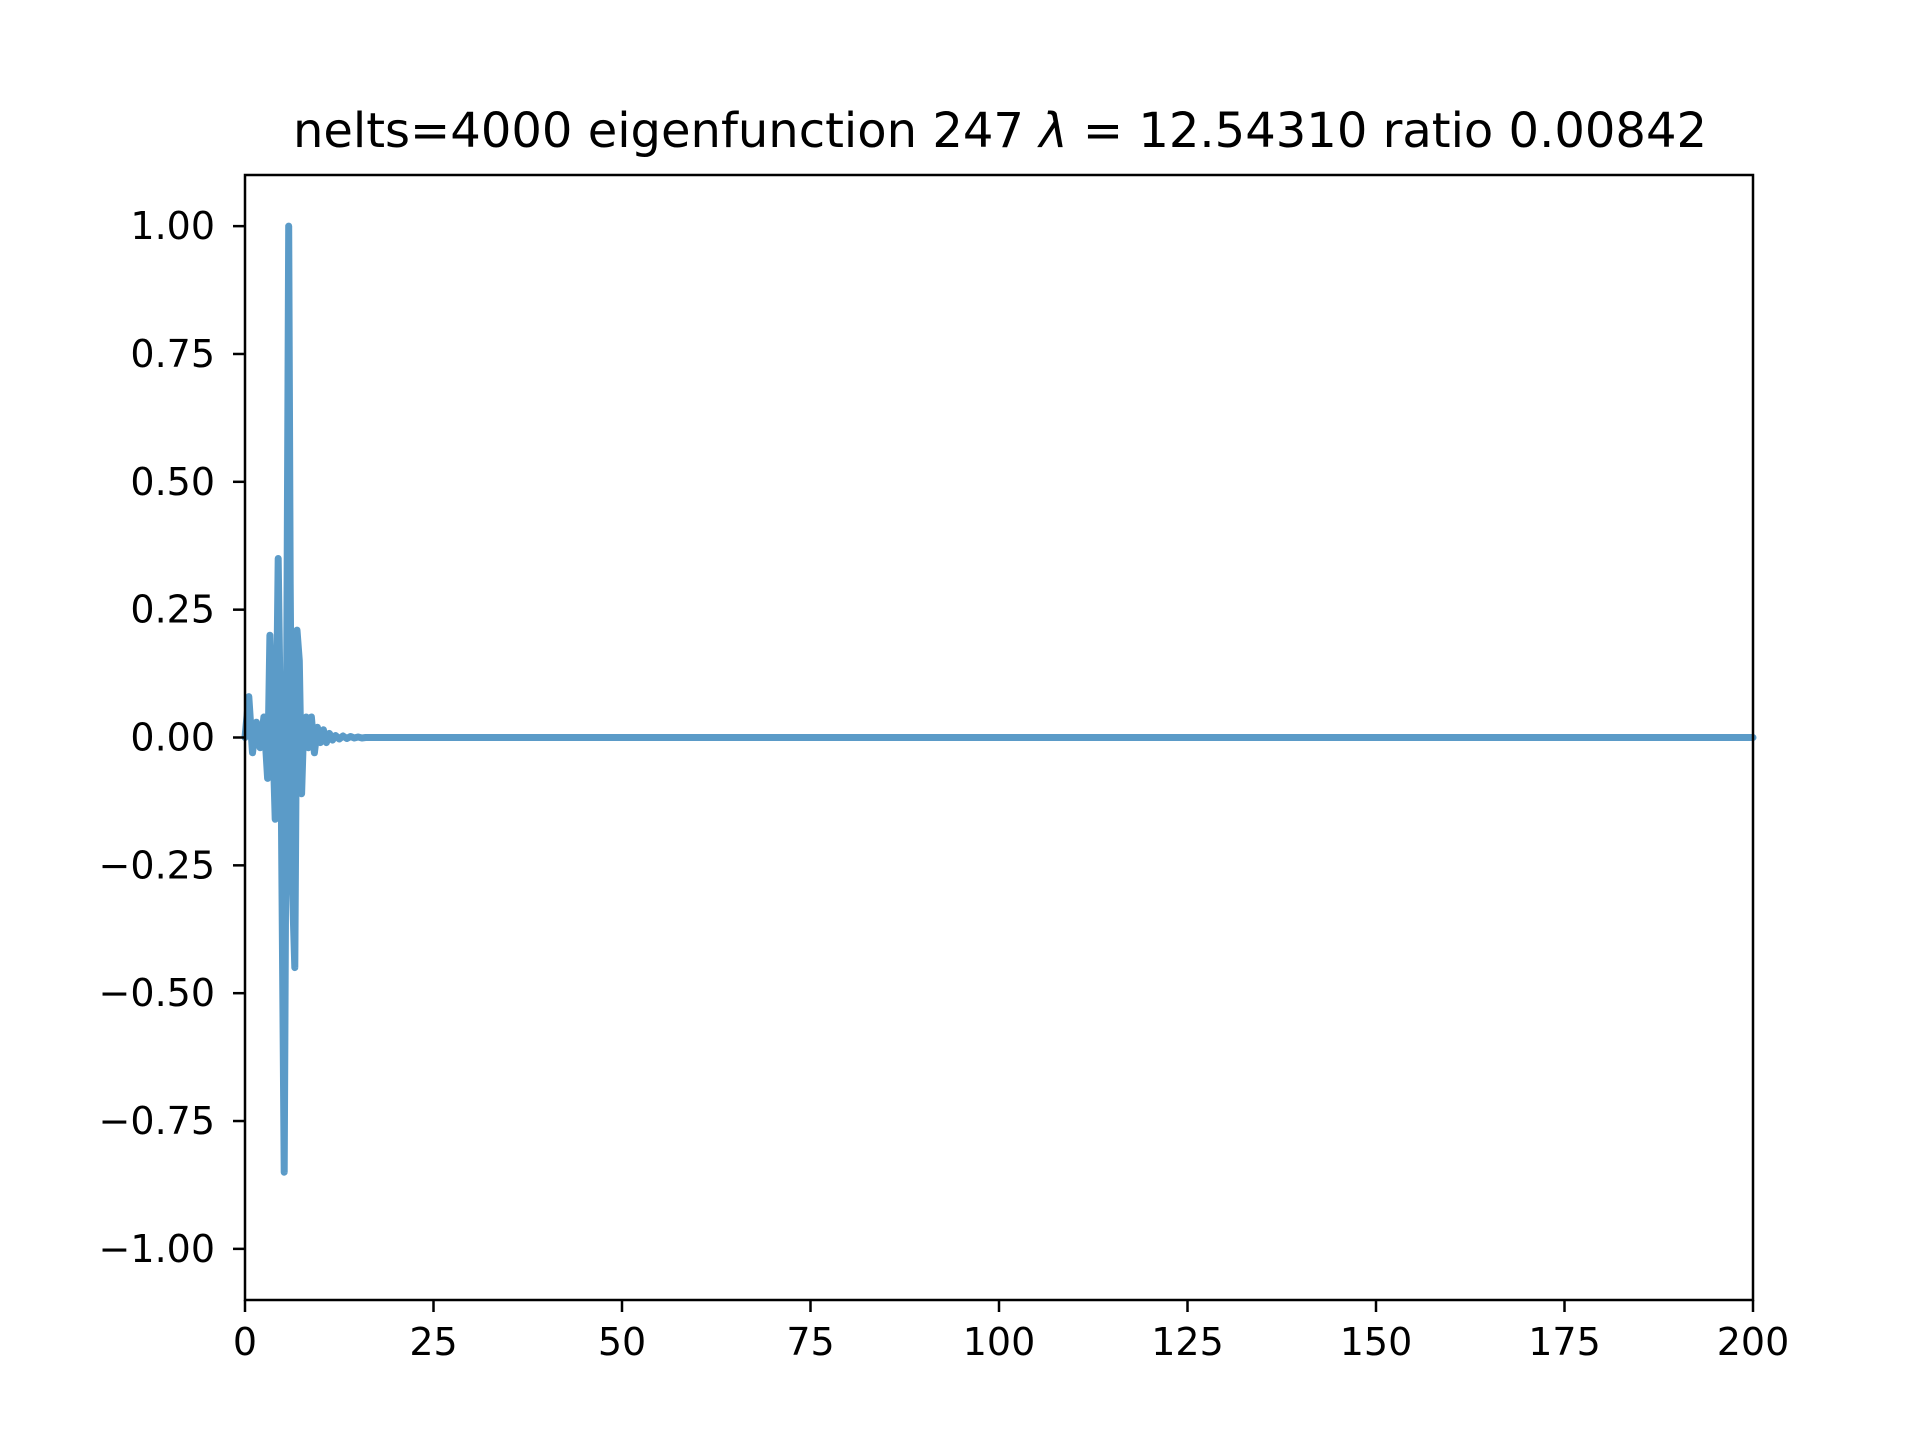 Image resolution: width=1920 pixels, height=1440 pixels. I want to click on y-tick-label: 0.00, so click(172, 738).